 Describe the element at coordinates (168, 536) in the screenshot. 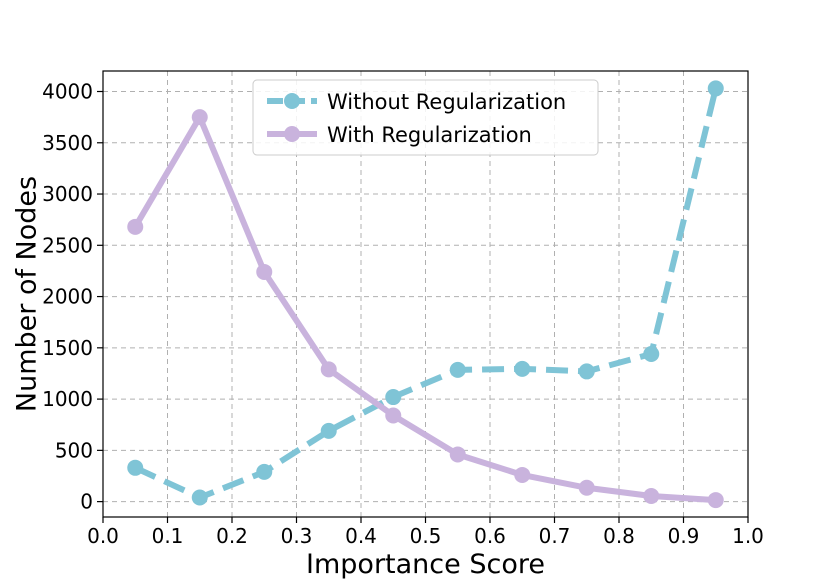

I see `x-tick-label: 0.1` at that location.